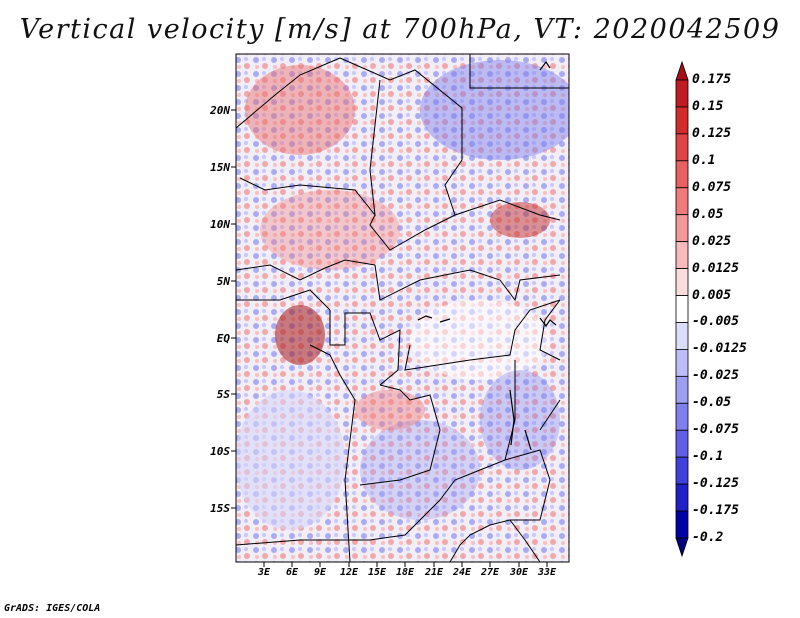  I want to click on lon-label: 27E, so click(490, 572).